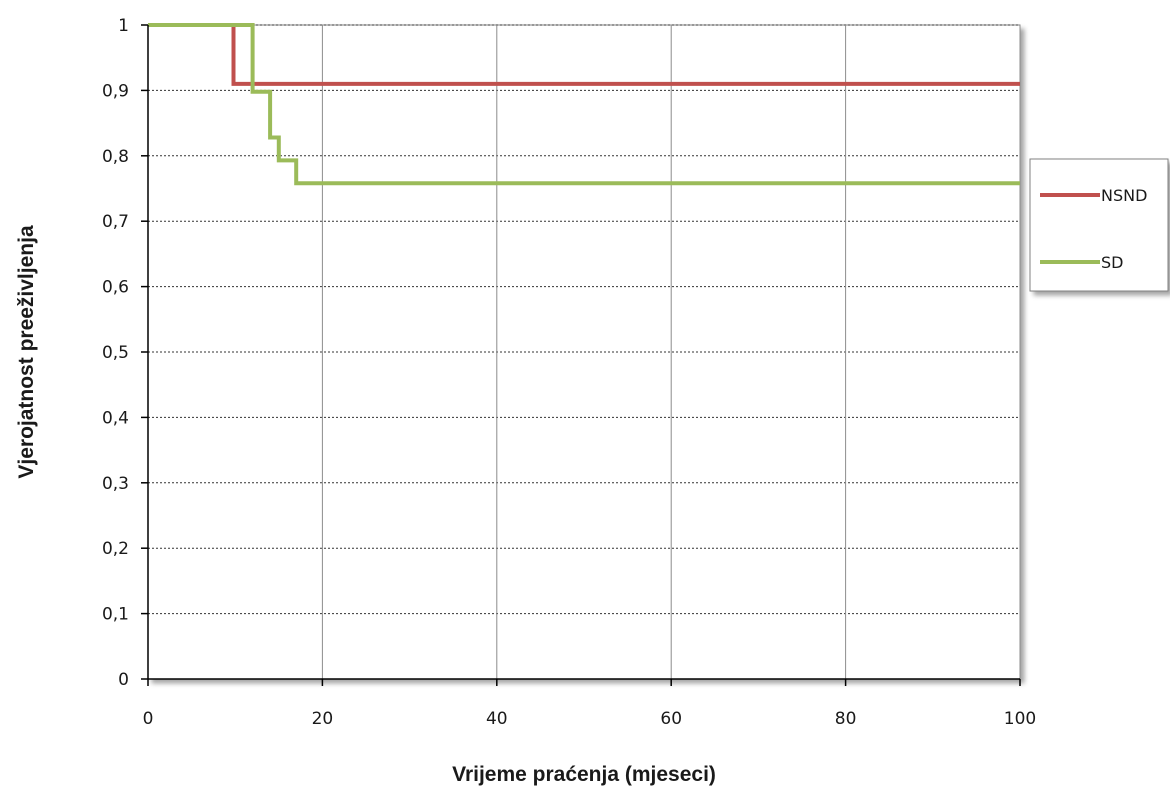  I want to click on legend: NSND SD, so click(1099, 225).